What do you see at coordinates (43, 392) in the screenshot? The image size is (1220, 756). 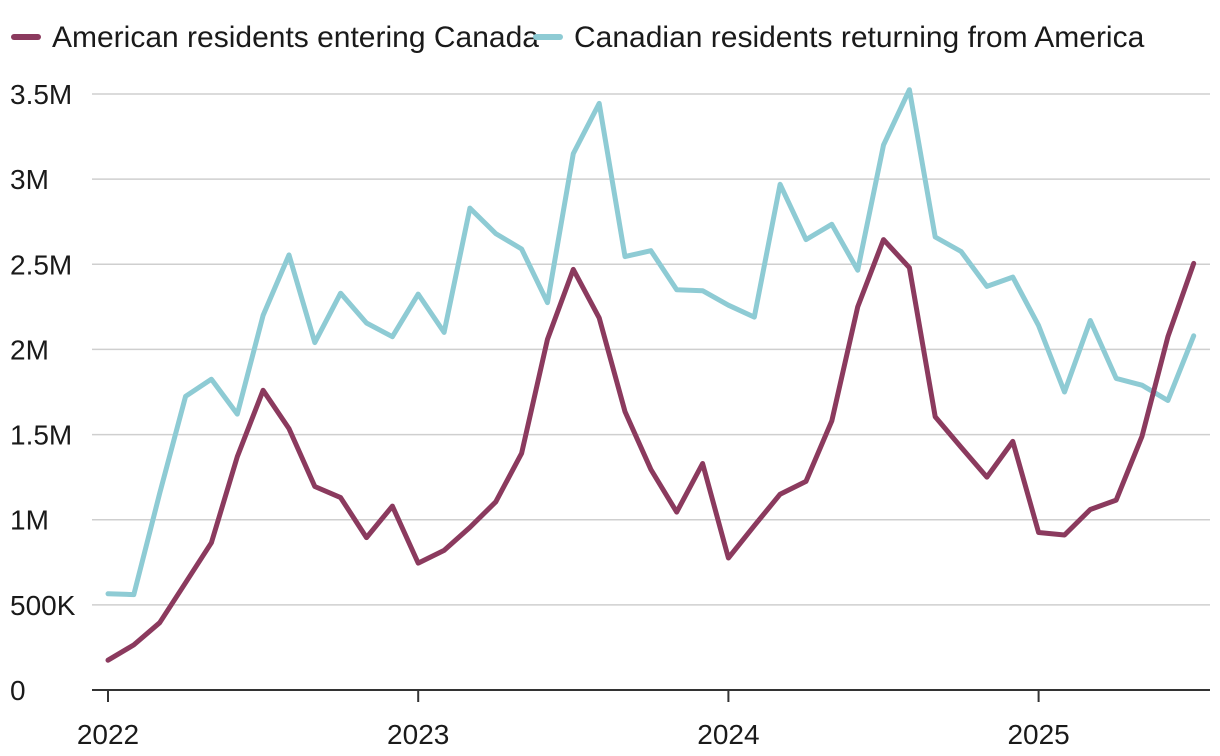 I see `y-axis: 0 500K 1M 1.5M 2M 2.5M 3M 3.5M` at bounding box center [43, 392].